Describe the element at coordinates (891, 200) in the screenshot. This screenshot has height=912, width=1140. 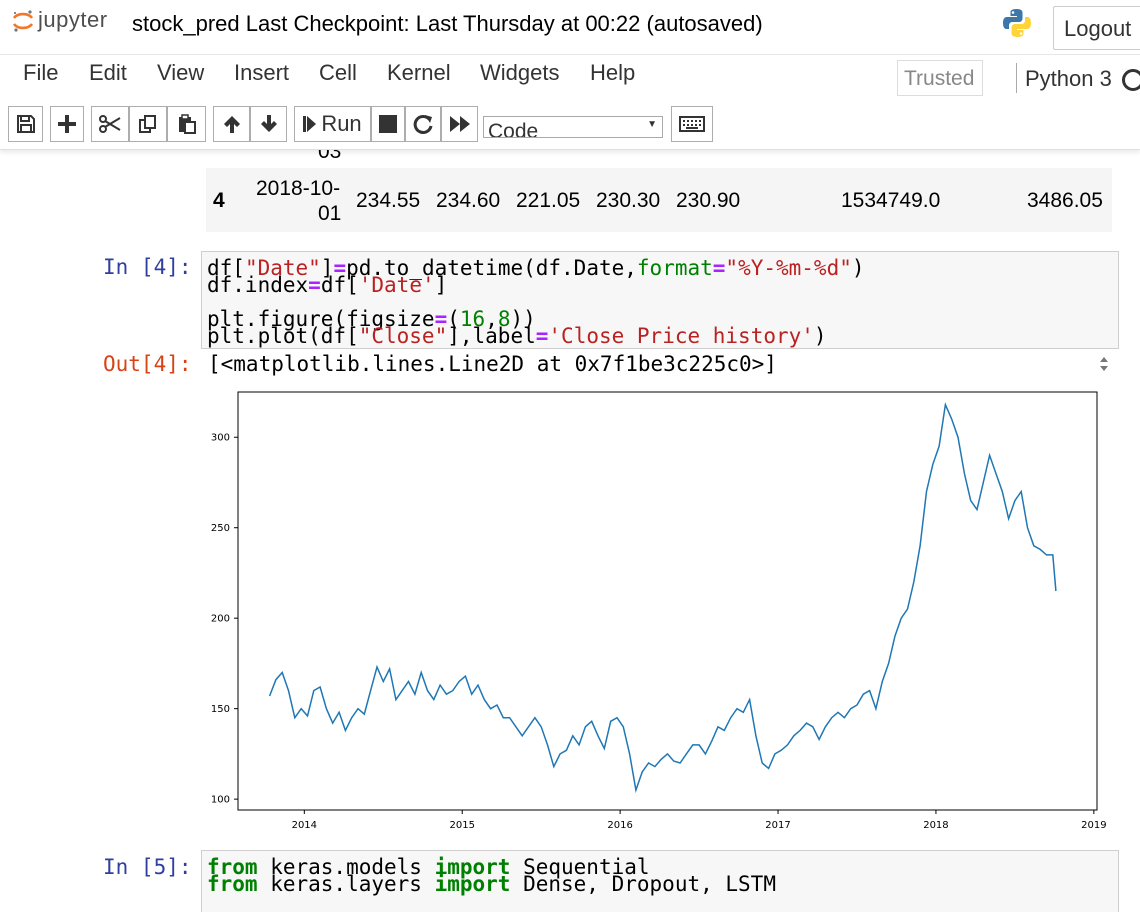
I see `row-volume: 1534749.0` at that location.